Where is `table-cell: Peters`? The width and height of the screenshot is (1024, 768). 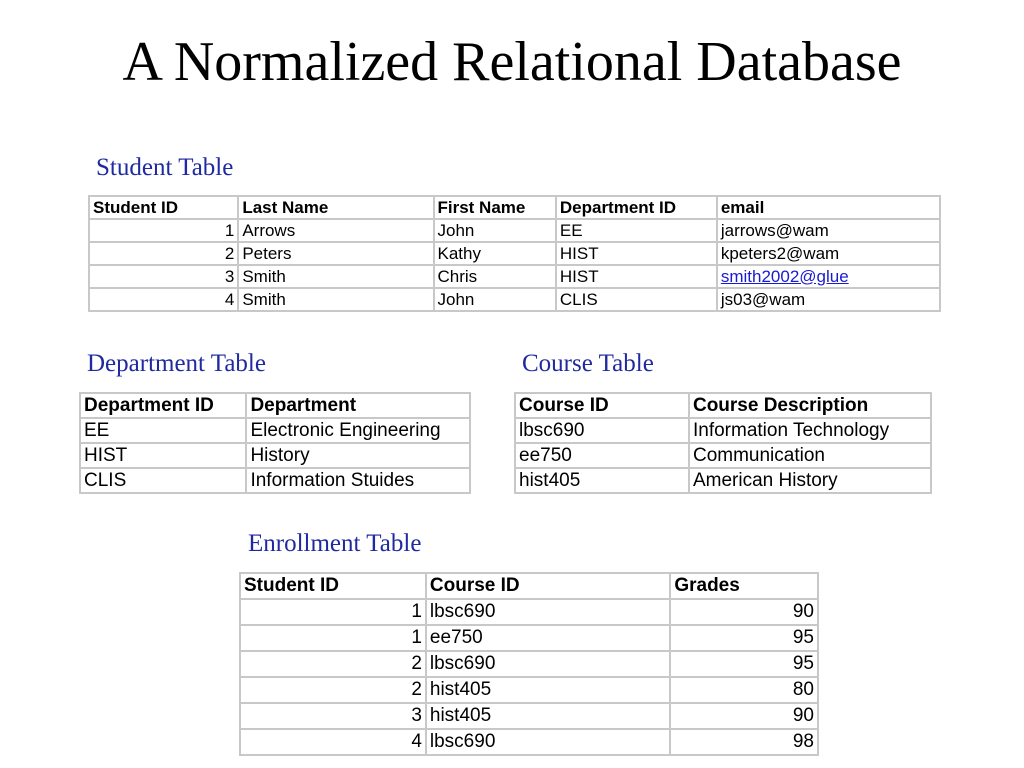 table-cell: Peters is located at coordinates (336, 253).